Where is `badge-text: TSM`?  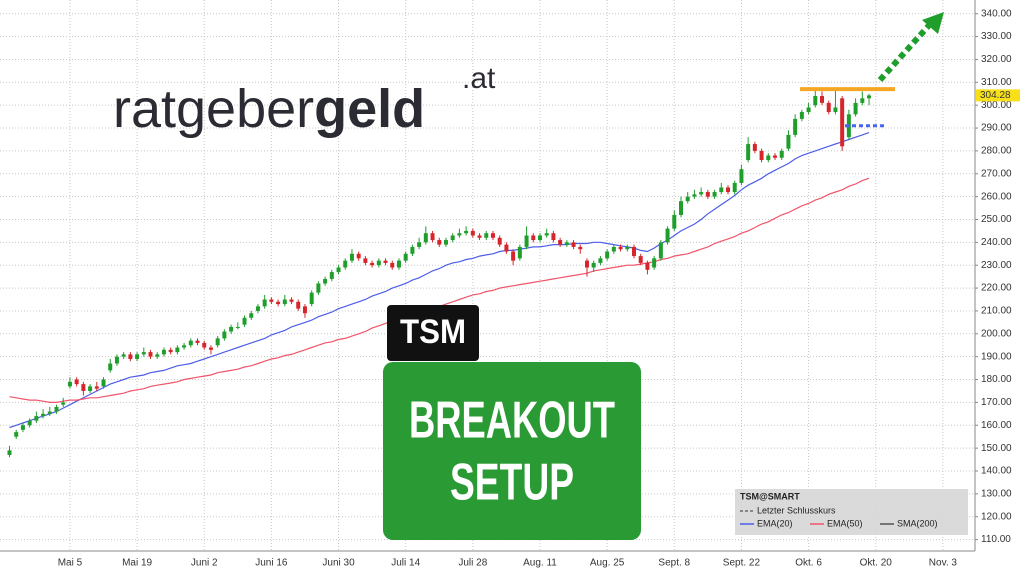 badge-text: TSM is located at coordinates (433, 332).